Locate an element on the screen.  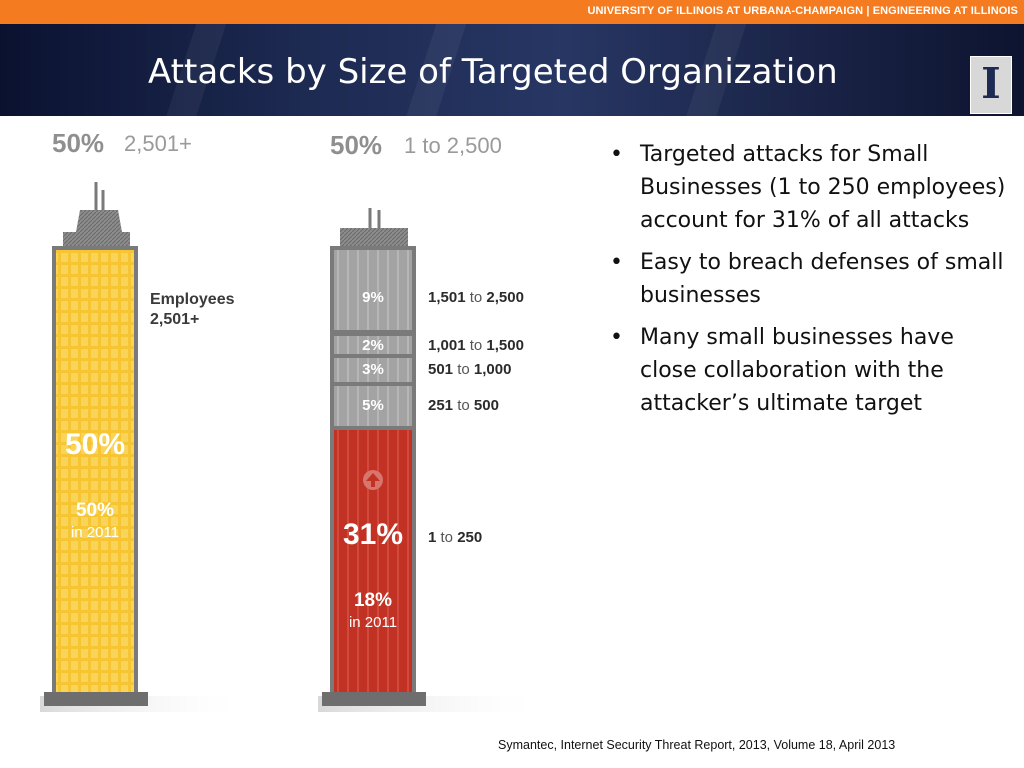
large-org-tower is located at coordinates (145, 447).